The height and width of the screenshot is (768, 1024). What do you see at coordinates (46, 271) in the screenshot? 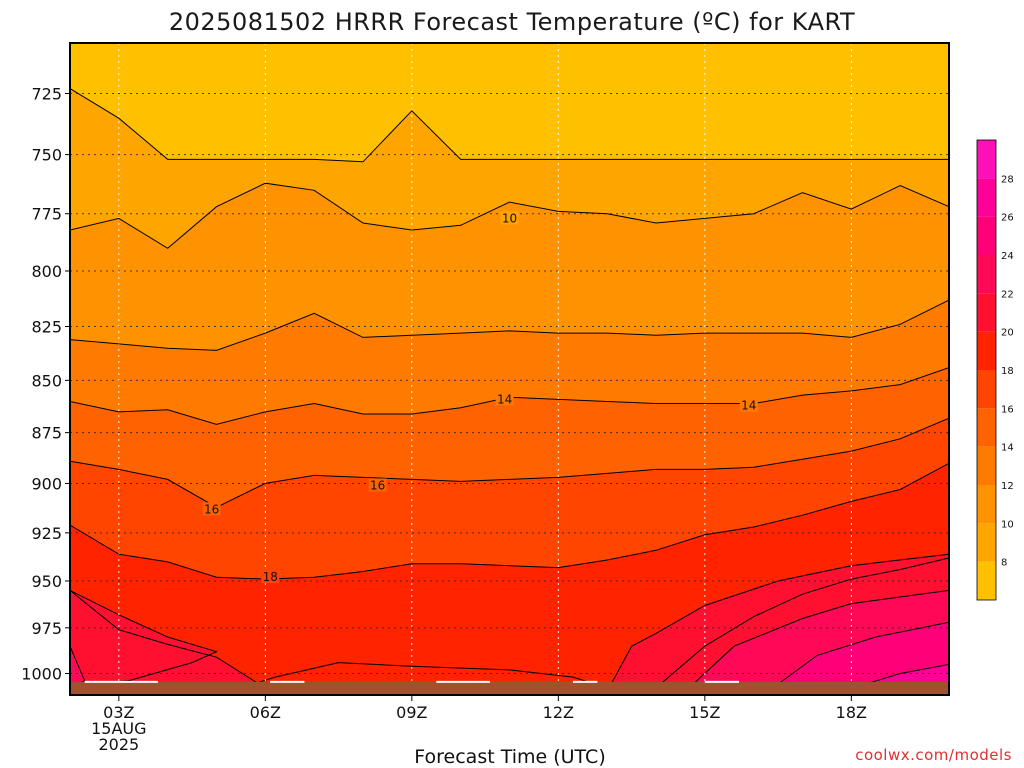
I see `y-tick-label: 800` at bounding box center [46, 271].